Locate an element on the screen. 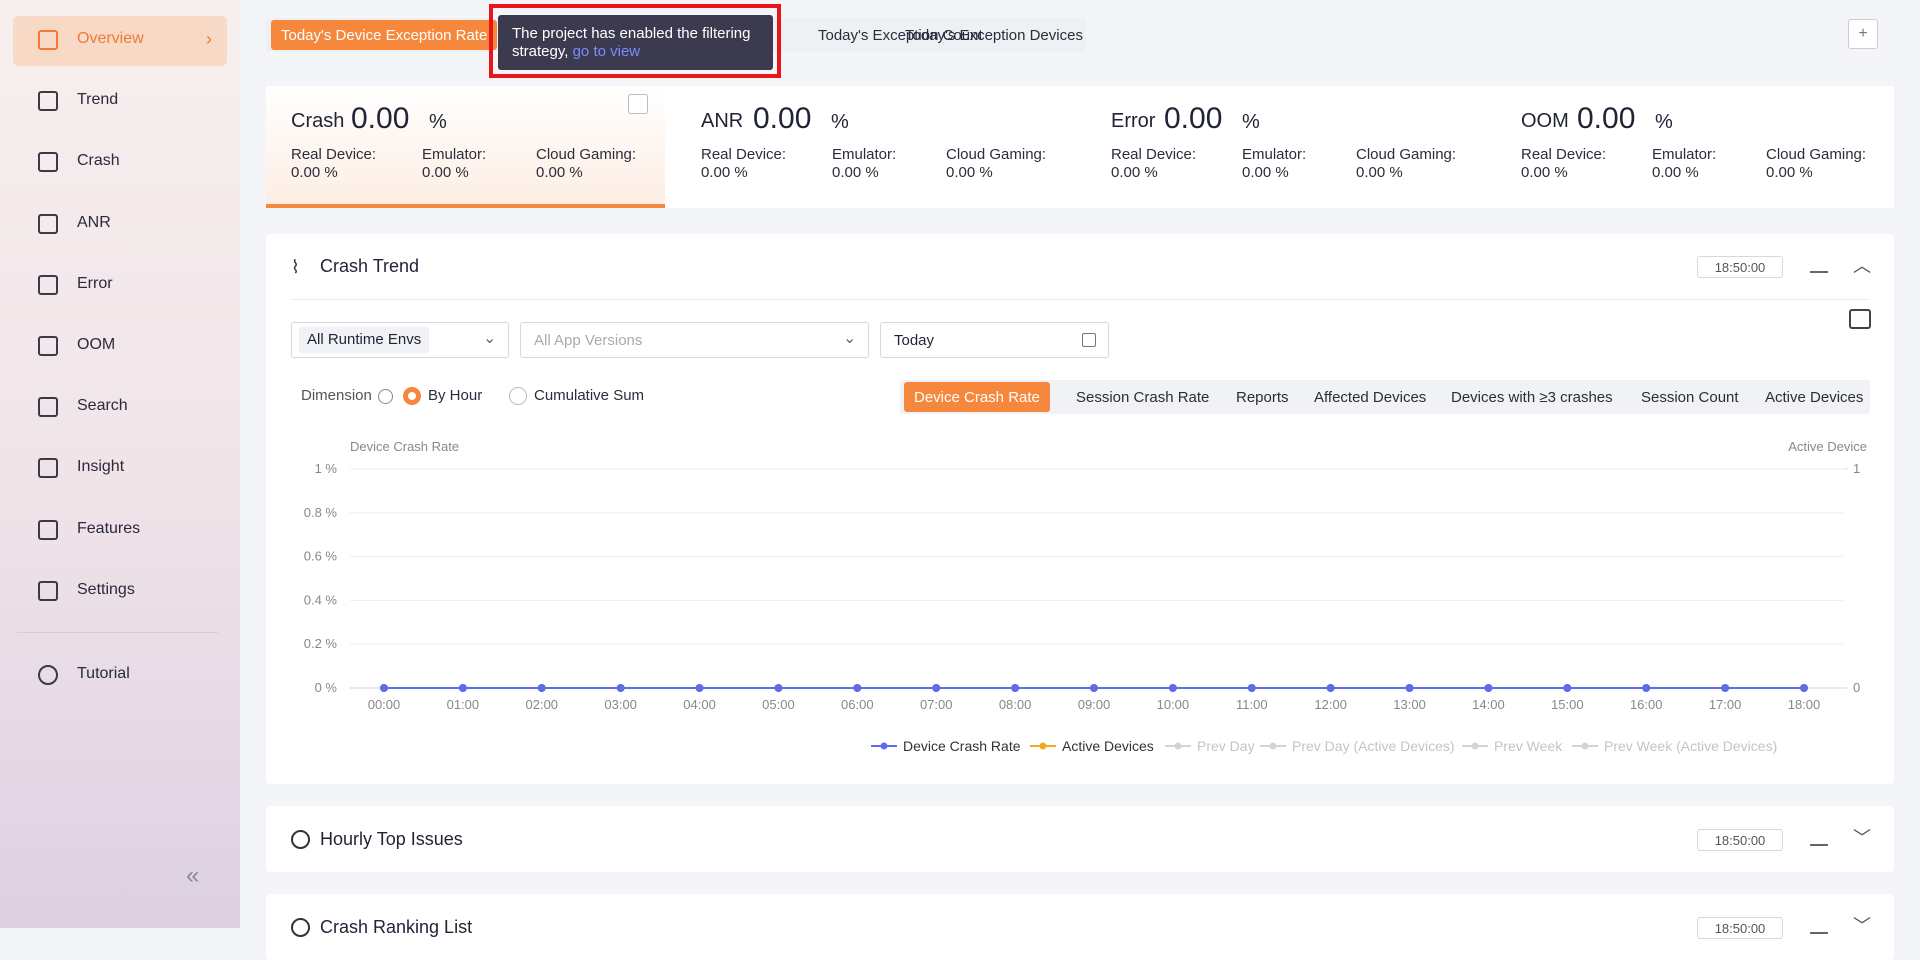 This screenshot has height=960, width=1920. stat-name: Error is located at coordinates (1133, 121).